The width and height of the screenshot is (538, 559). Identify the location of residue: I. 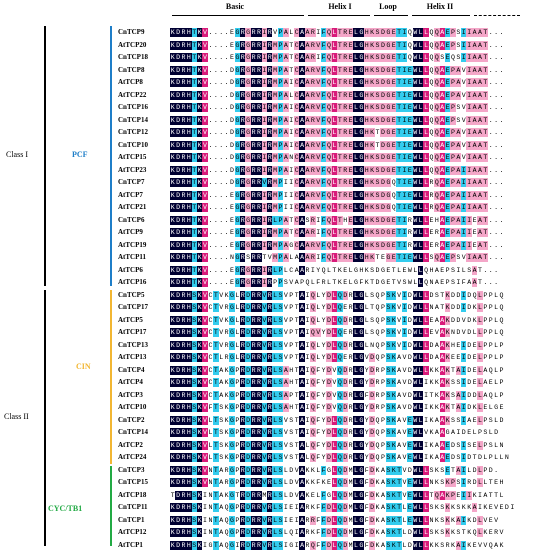
(469, 495).